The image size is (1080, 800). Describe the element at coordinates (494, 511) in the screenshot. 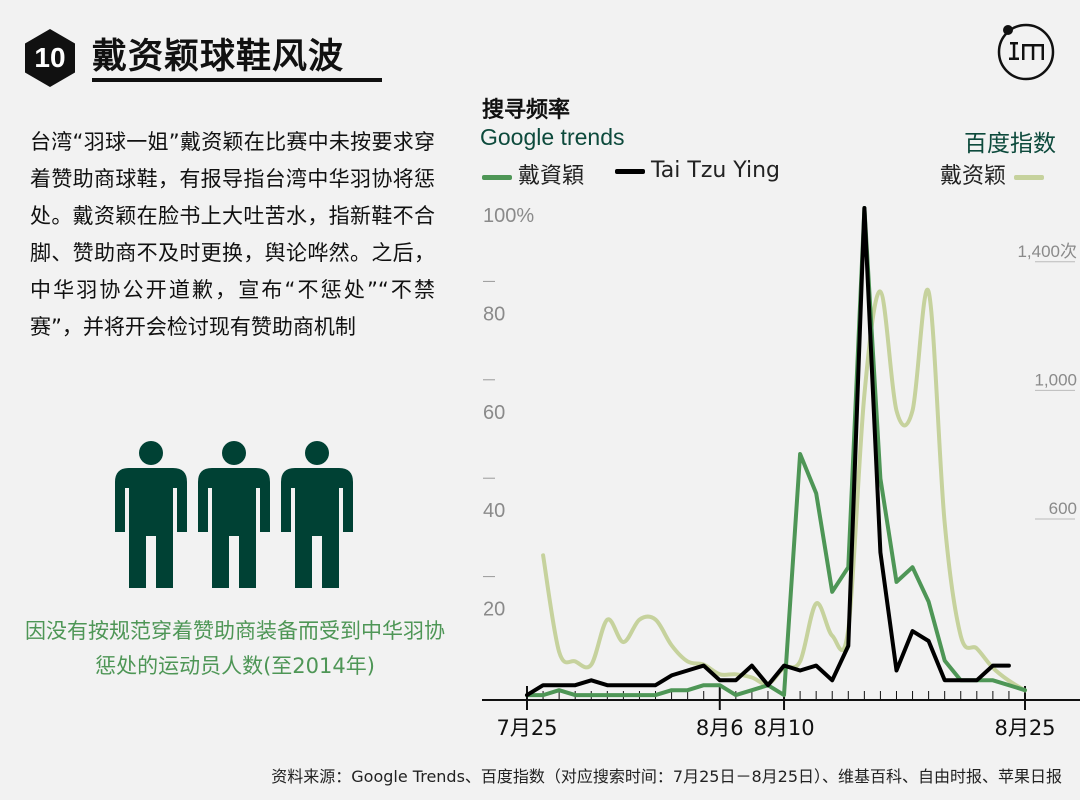

I see `left-axis-tick-label: 40` at that location.